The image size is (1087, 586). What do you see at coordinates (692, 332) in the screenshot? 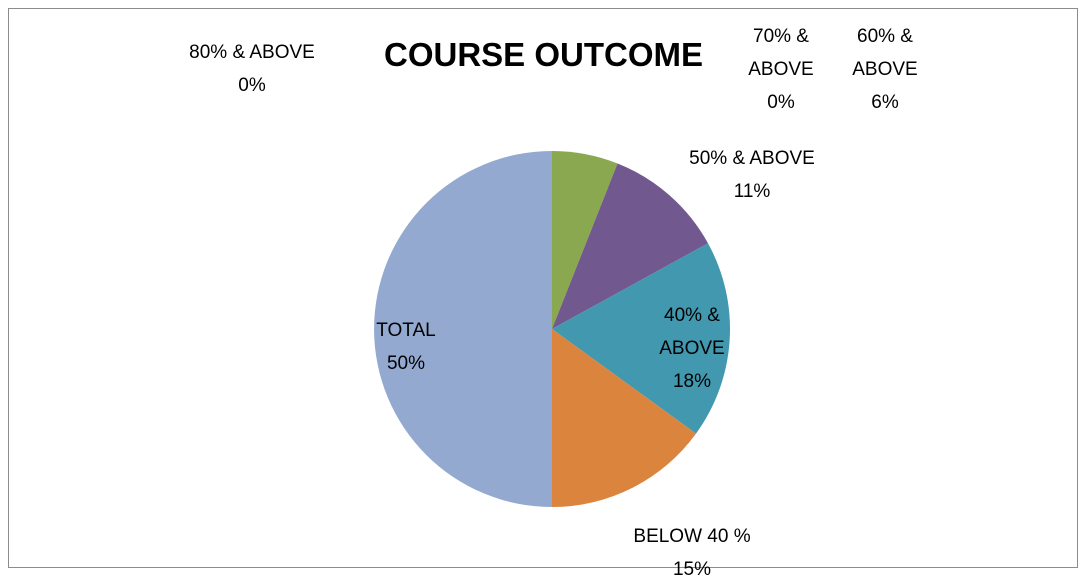
I see `label-category: 40% & ABOVE` at bounding box center [692, 332].